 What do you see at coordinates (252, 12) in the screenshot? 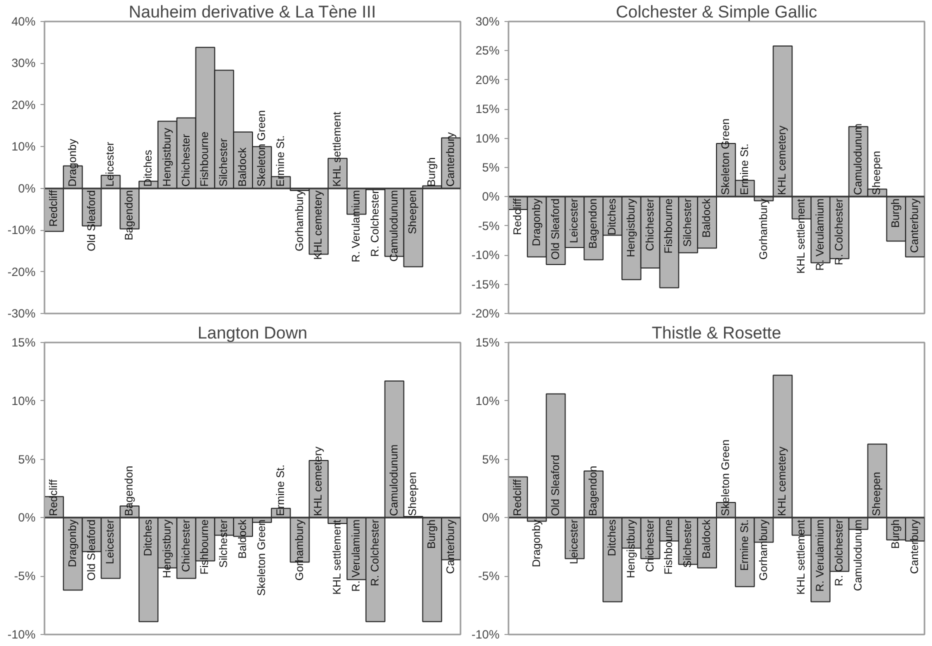
I see `chart-title: Nauheim derivative & La Tène III` at bounding box center [252, 12].